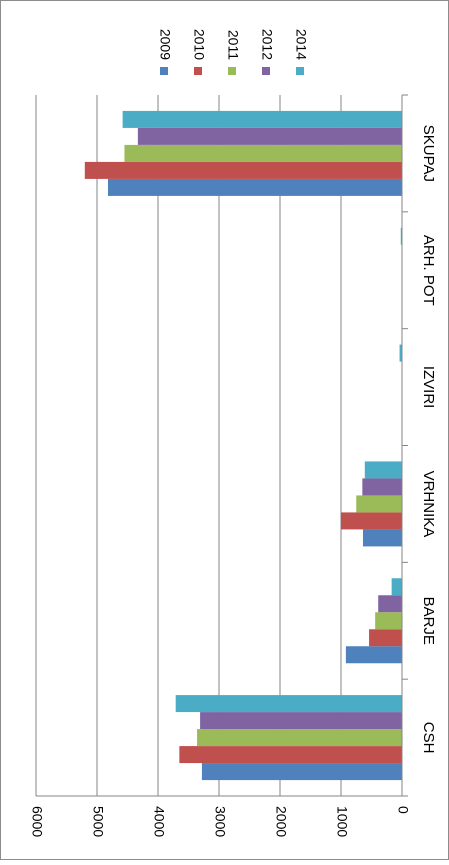  Describe the element at coordinates (428, 621) in the screenshot. I see `category-label: BARJE` at that location.